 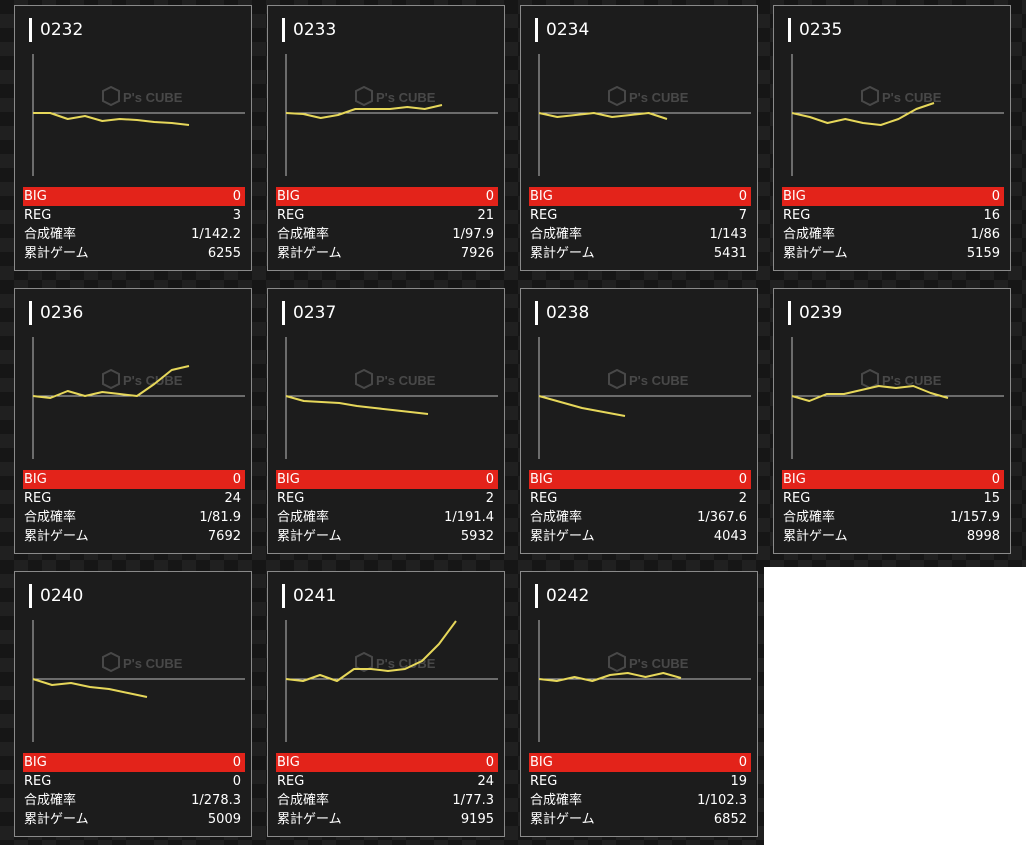 What do you see at coordinates (133, 704) in the screenshot?
I see `machine-card: 0240 P's CUBE BIG 0 REG 0 合成確率 1/278.3 累計ゲーム 5009` at bounding box center [133, 704].